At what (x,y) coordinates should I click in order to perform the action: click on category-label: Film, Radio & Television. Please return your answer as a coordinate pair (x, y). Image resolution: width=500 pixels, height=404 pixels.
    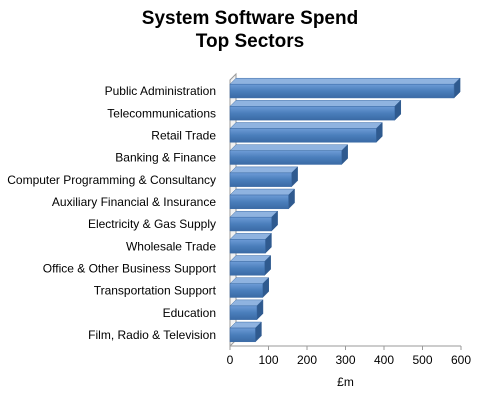
    Looking at the image, I should click on (152, 335).